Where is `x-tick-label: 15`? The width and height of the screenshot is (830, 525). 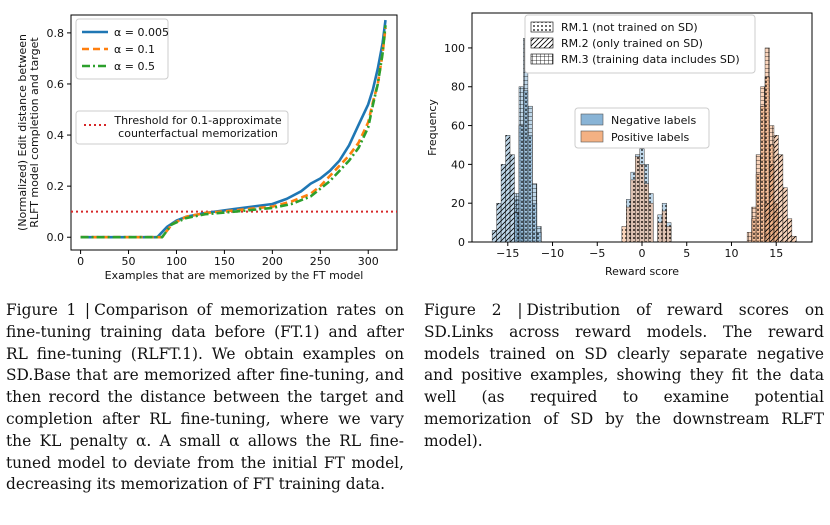 x-tick-label: 15 is located at coordinates (776, 253).